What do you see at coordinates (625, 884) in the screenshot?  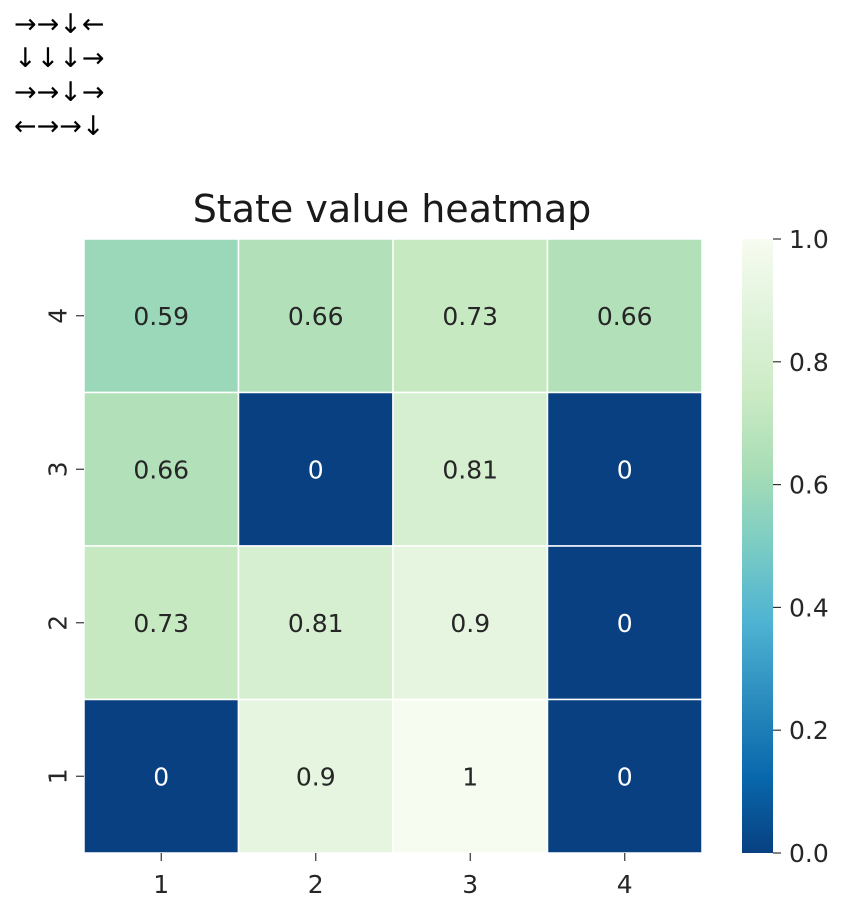 I see `x-tick-label: 4` at bounding box center [625, 884].